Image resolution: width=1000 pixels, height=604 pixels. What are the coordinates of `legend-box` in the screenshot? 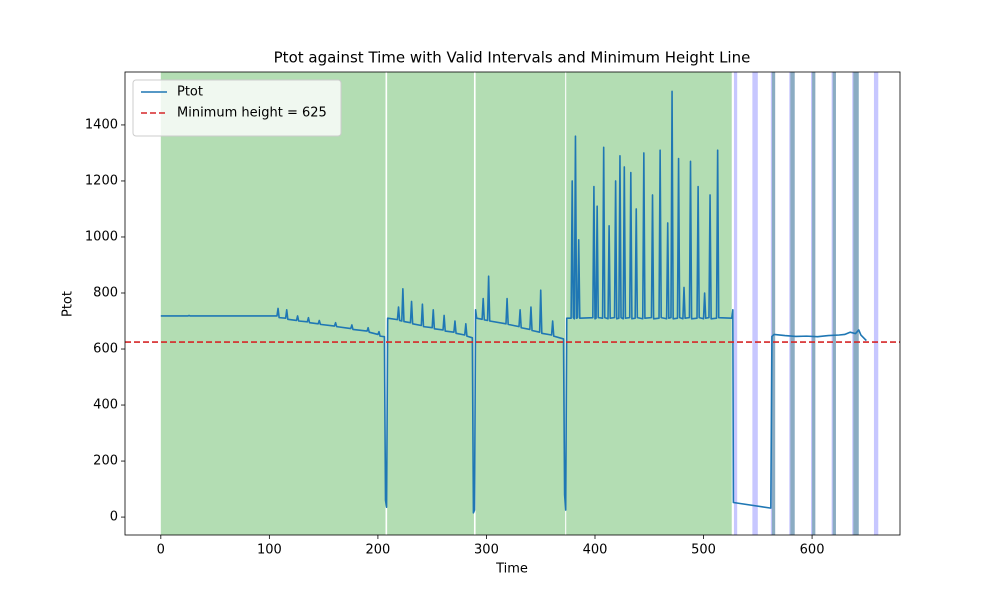 It's located at (237, 108).